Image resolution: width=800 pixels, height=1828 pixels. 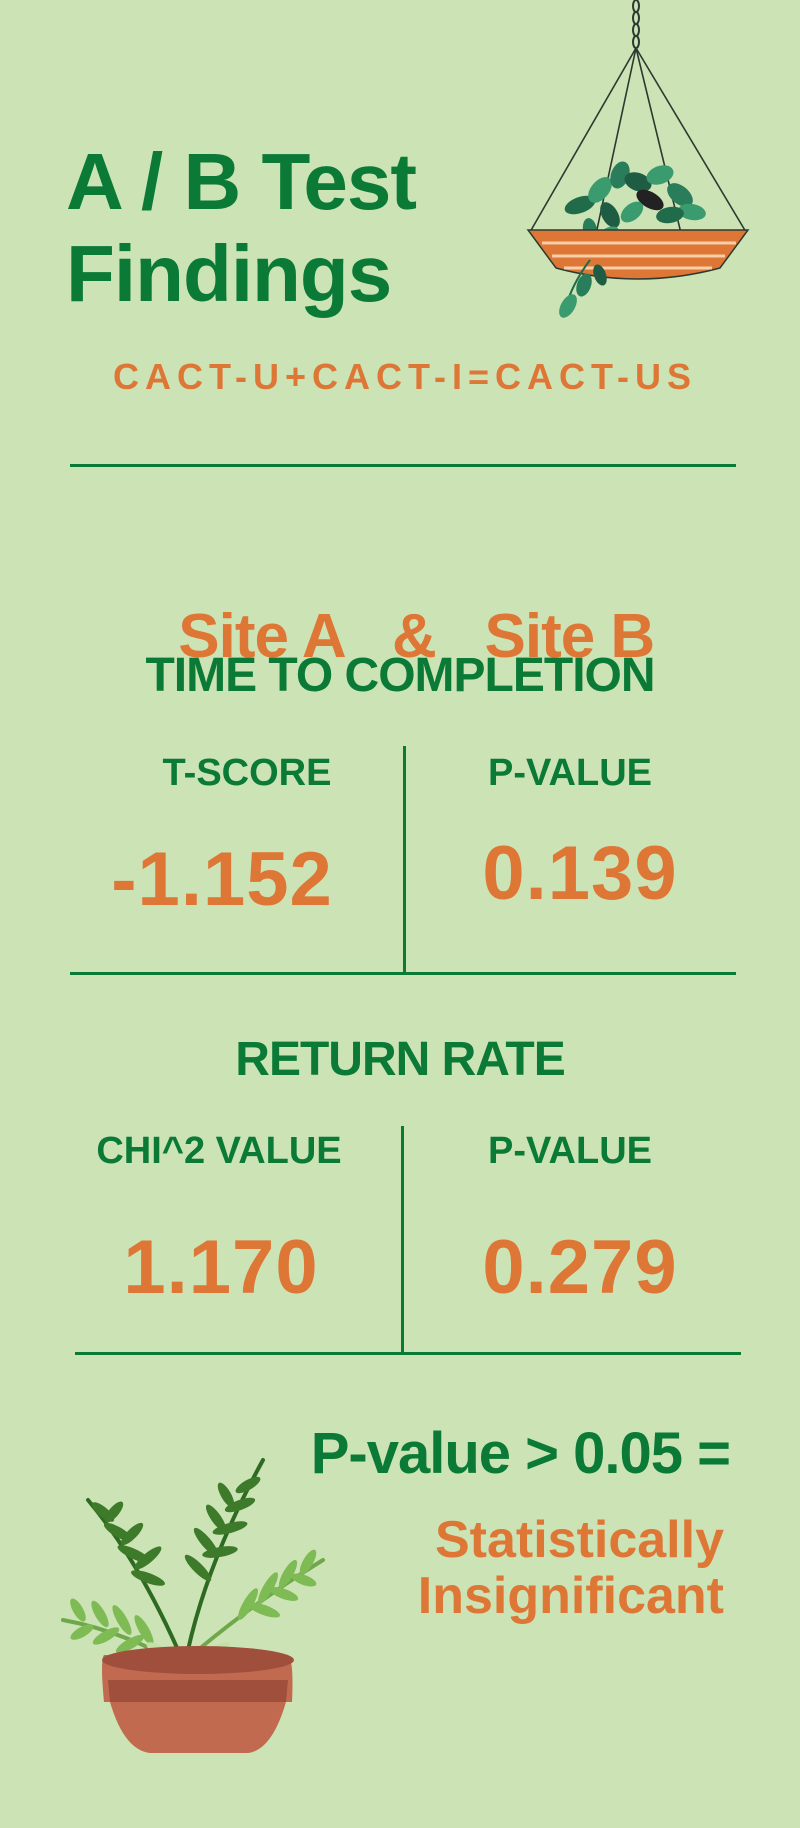 What do you see at coordinates (193, 1605) in the screenshot?
I see `potted-fern-icon` at bounding box center [193, 1605].